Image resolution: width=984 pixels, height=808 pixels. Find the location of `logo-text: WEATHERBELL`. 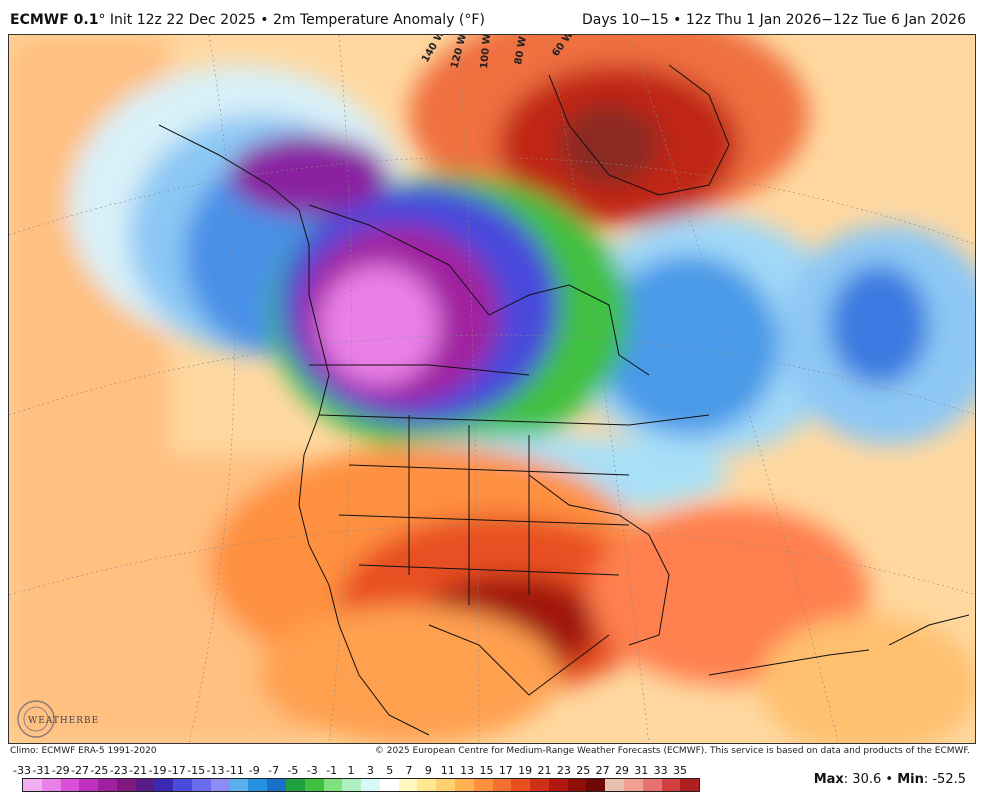

logo-text: WEATHERBELL is located at coordinates (63, 721).